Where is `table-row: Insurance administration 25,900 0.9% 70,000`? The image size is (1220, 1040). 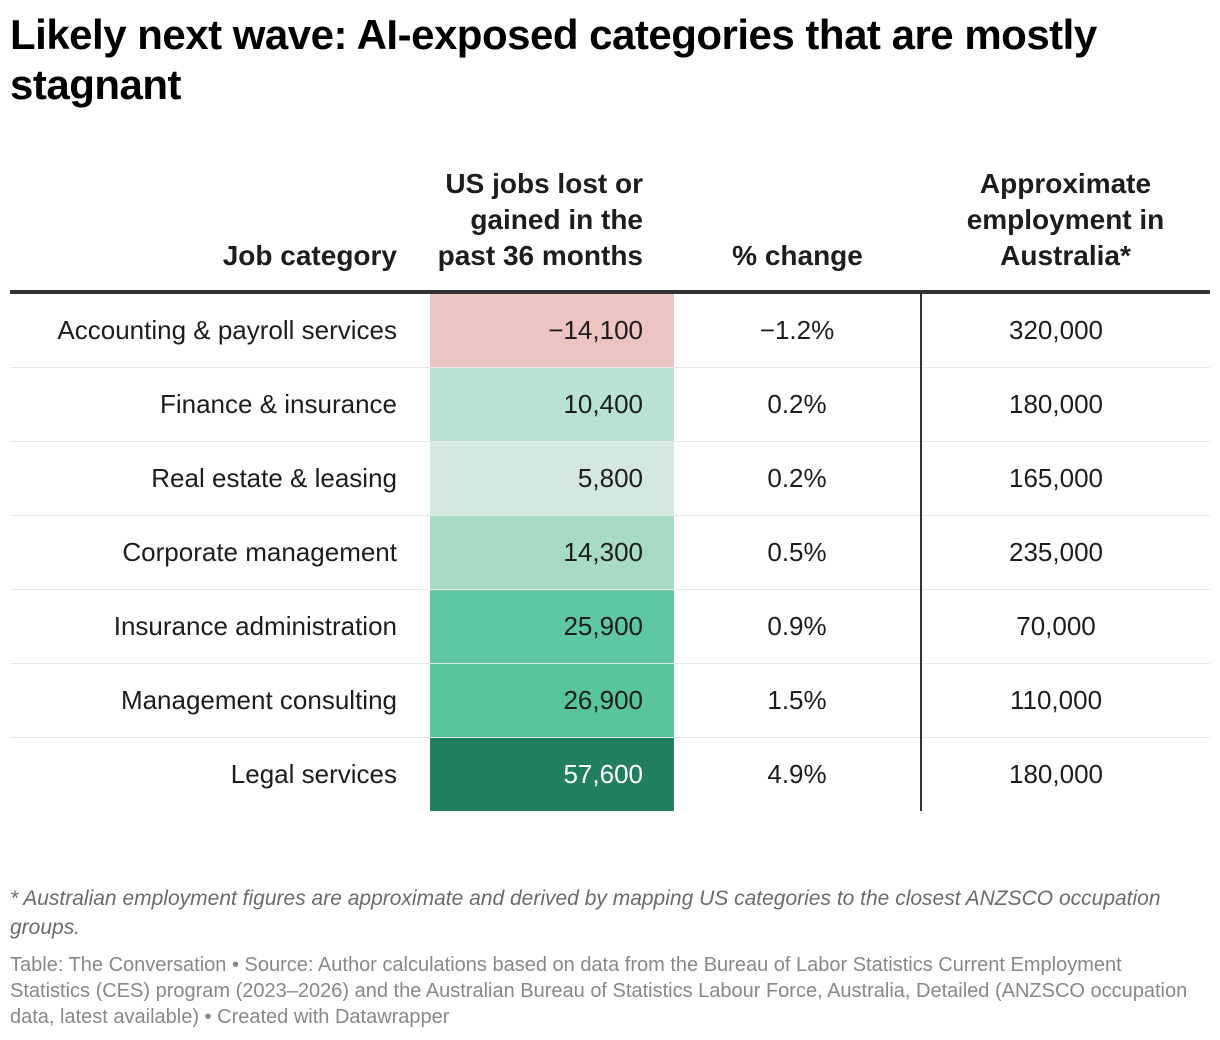
table-row: Insurance administration 25,900 0.9% 70,000 is located at coordinates (610, 626).